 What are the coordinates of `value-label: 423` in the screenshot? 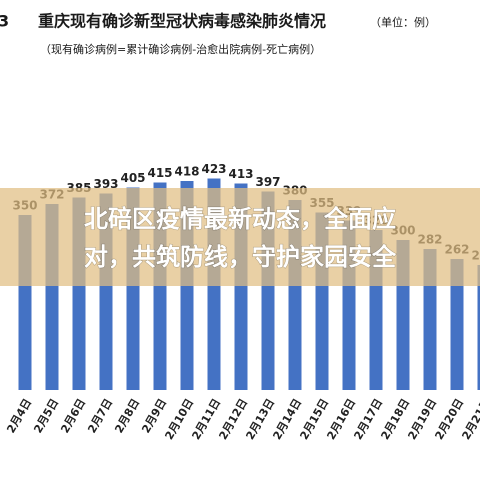 It's located at (213, 169).